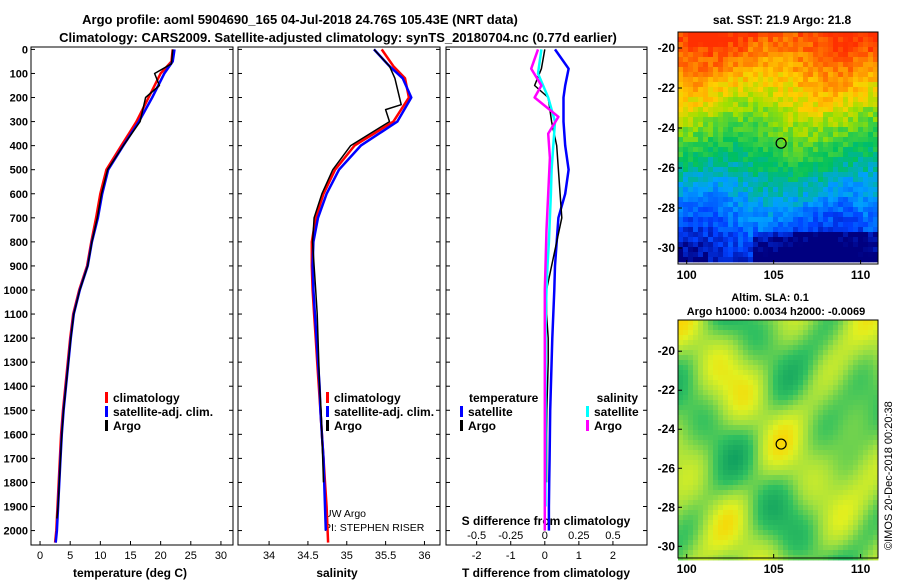  What do you see at coordinates (127, 426) in the screenshot?
I see `legend-argo: Argo` at bounding box center [127, 426].